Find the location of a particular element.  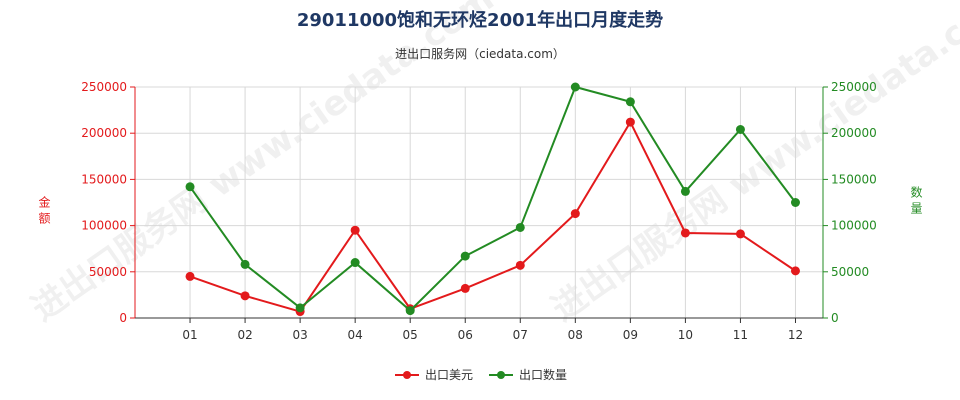

legend-label: 出口数量 is located at coordinates (543, 374).